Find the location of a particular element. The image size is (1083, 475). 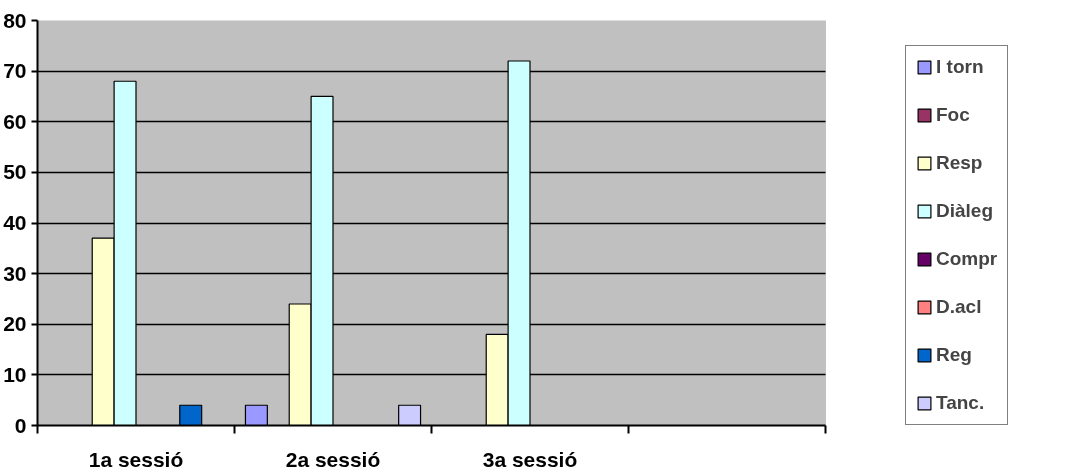

y-tick-label: 30 is located at coordinates (15, 273).